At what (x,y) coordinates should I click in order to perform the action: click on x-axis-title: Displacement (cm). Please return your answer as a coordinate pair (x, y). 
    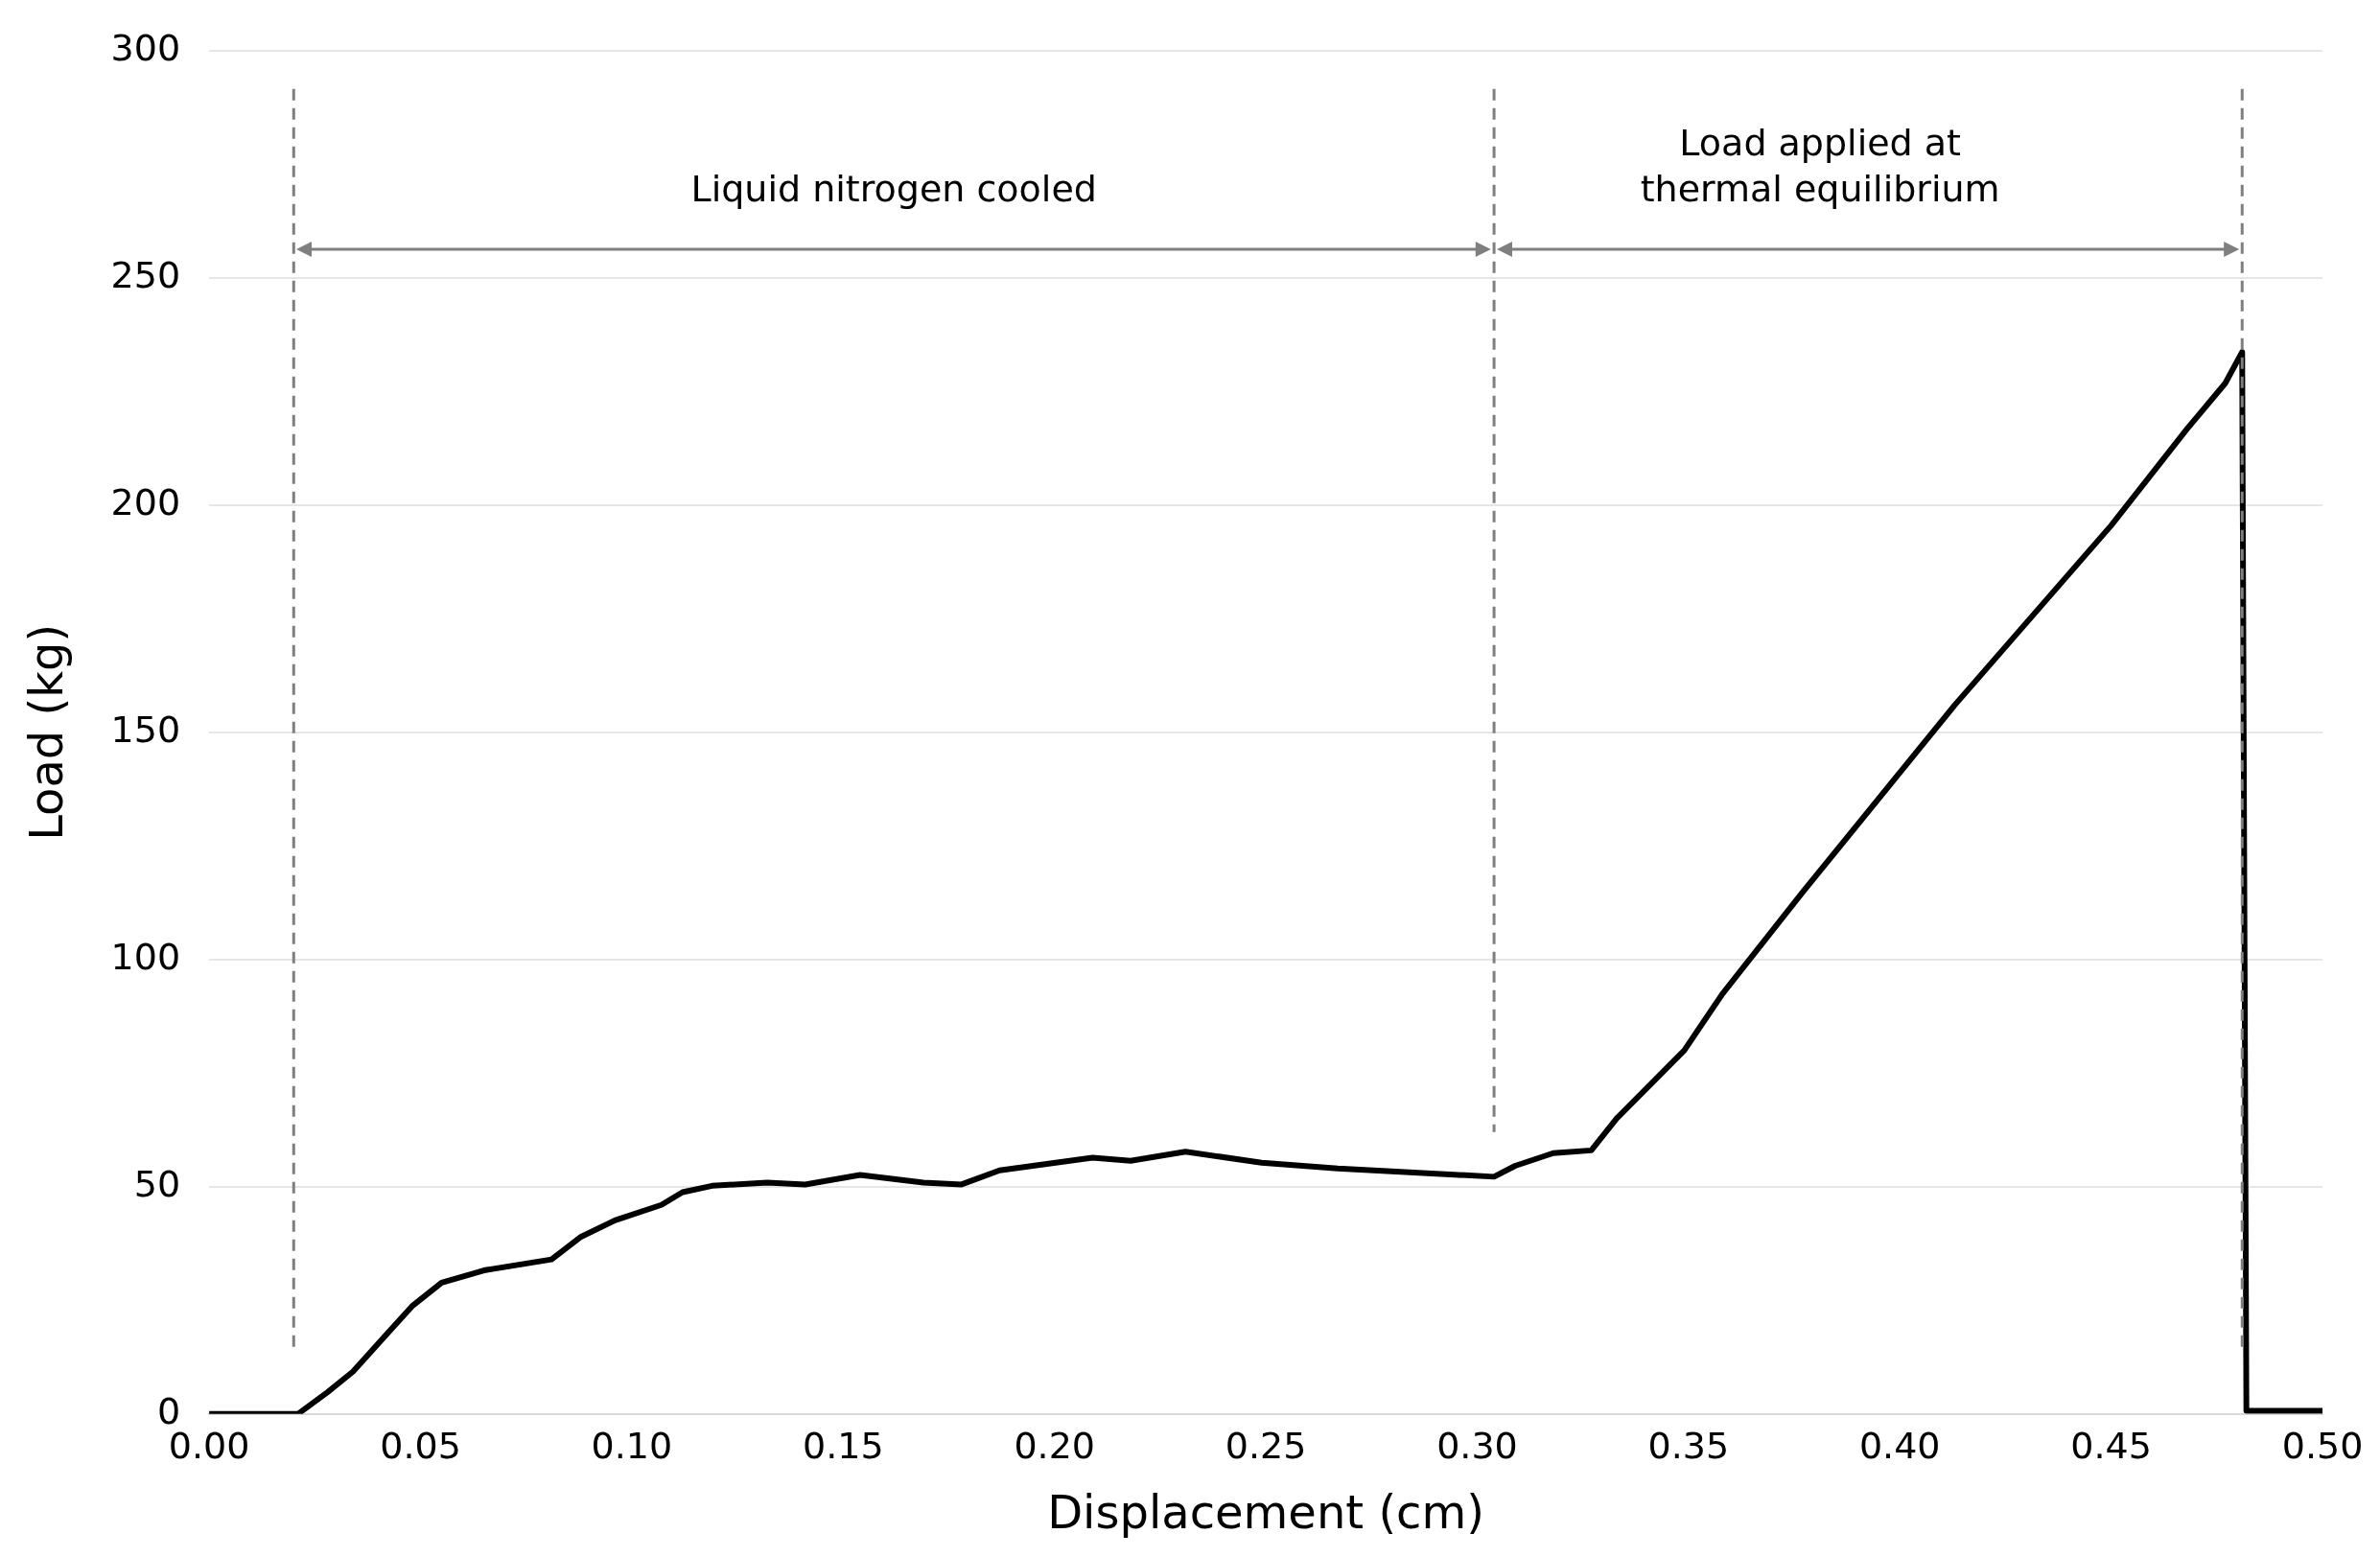
    Looking at the image, I should click on (1265, 1511).